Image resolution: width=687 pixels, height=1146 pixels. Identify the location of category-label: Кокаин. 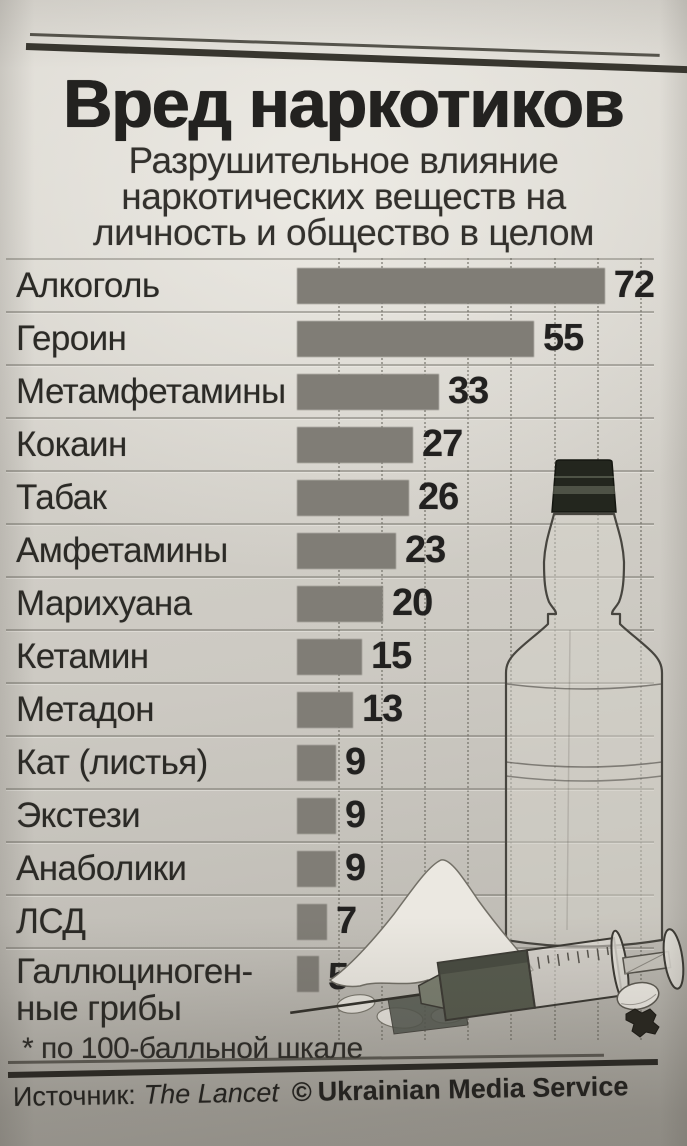
(156, 444).